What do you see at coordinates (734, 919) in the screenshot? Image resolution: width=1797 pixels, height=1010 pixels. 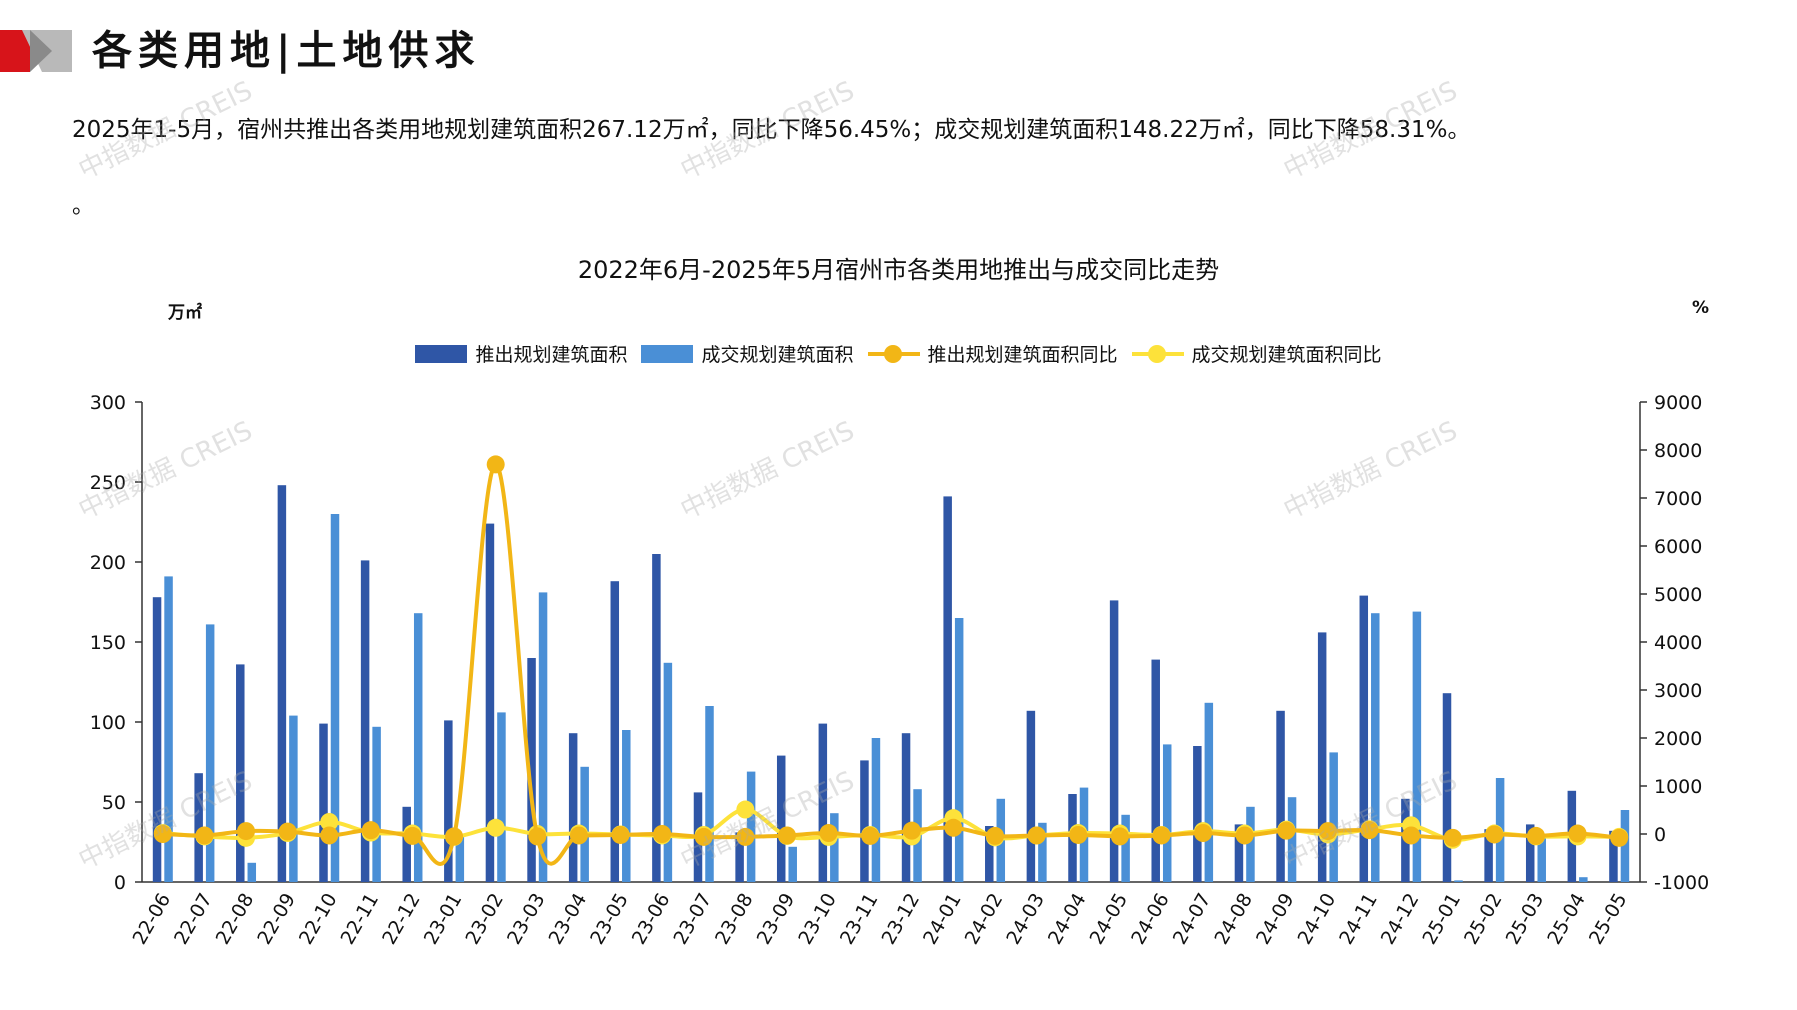 I see `x-tick-label: 23-08` at bounding box center [734, 919].